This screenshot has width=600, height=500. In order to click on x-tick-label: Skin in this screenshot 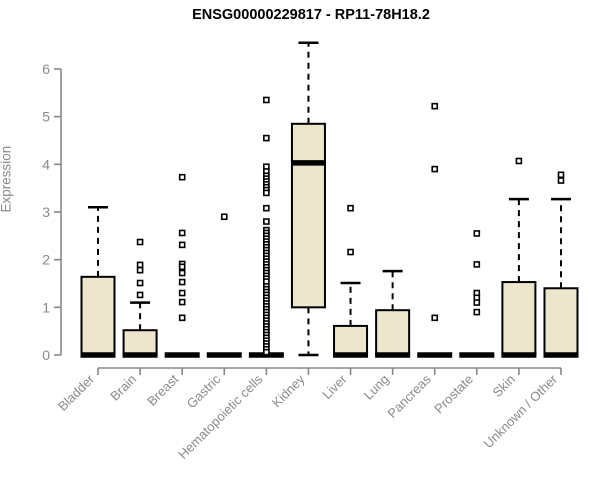, I will do `click(504, 386)`.